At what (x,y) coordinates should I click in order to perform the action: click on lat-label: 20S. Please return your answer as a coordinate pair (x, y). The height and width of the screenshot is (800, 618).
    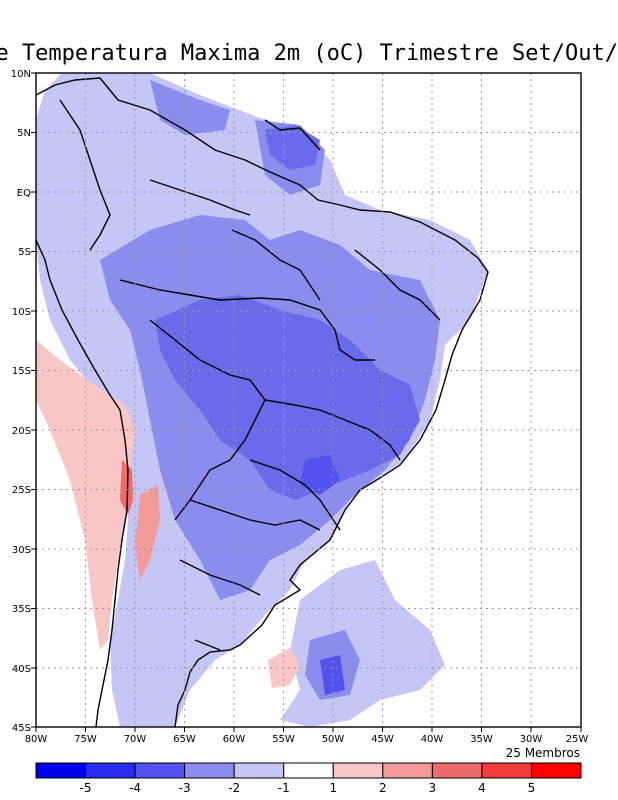
    Looking at the image, I should click on (21, 431).